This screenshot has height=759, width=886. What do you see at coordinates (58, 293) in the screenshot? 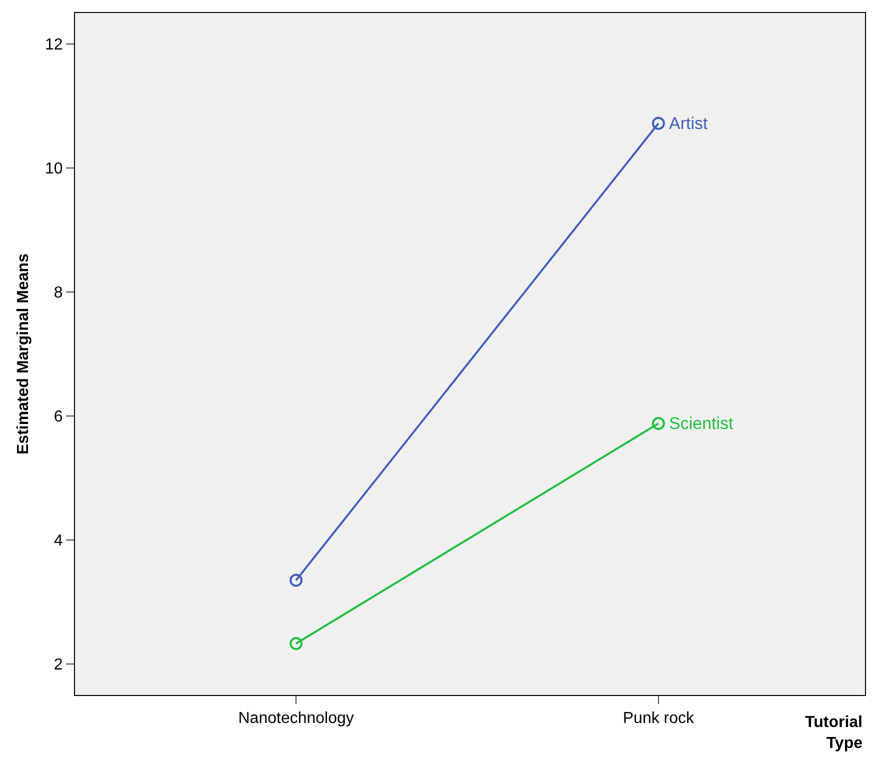
I see `y-tick-label: 8` at bounding box center [58, 293].